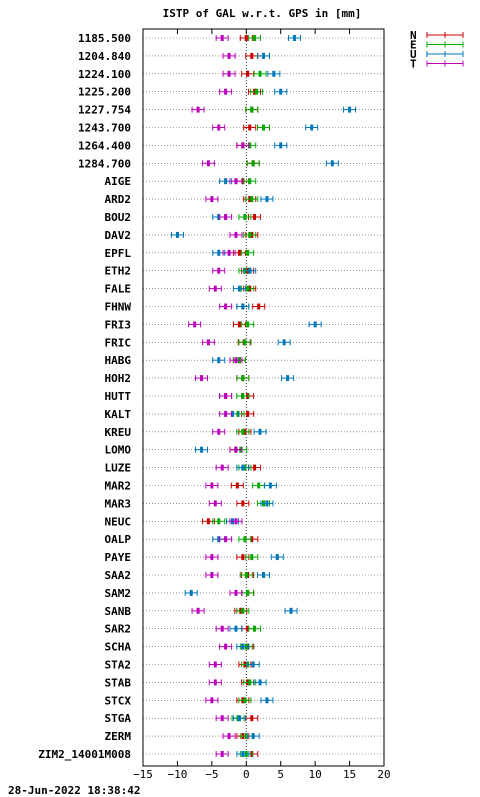 The width and height of the screenshot is (480, 797). What do you see at coordinates (118, 557) in the screenshot?
I see `category-label: PAYE` at bounding box center [118, 557].